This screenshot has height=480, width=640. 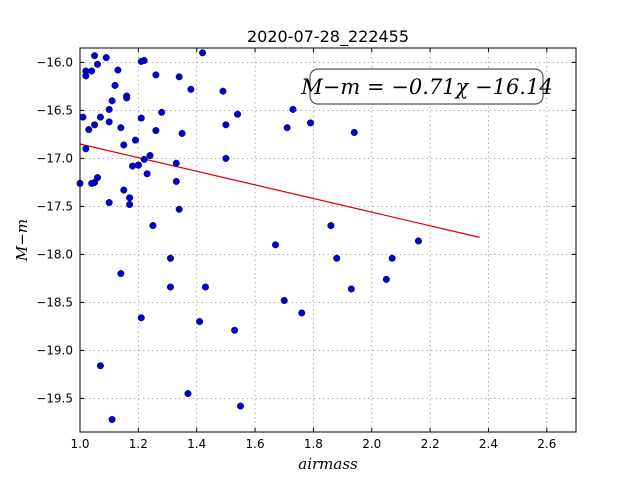 I want to click on fit-equation-box: M−m = −0.71χ −16.14, so click(x=426, y=86).